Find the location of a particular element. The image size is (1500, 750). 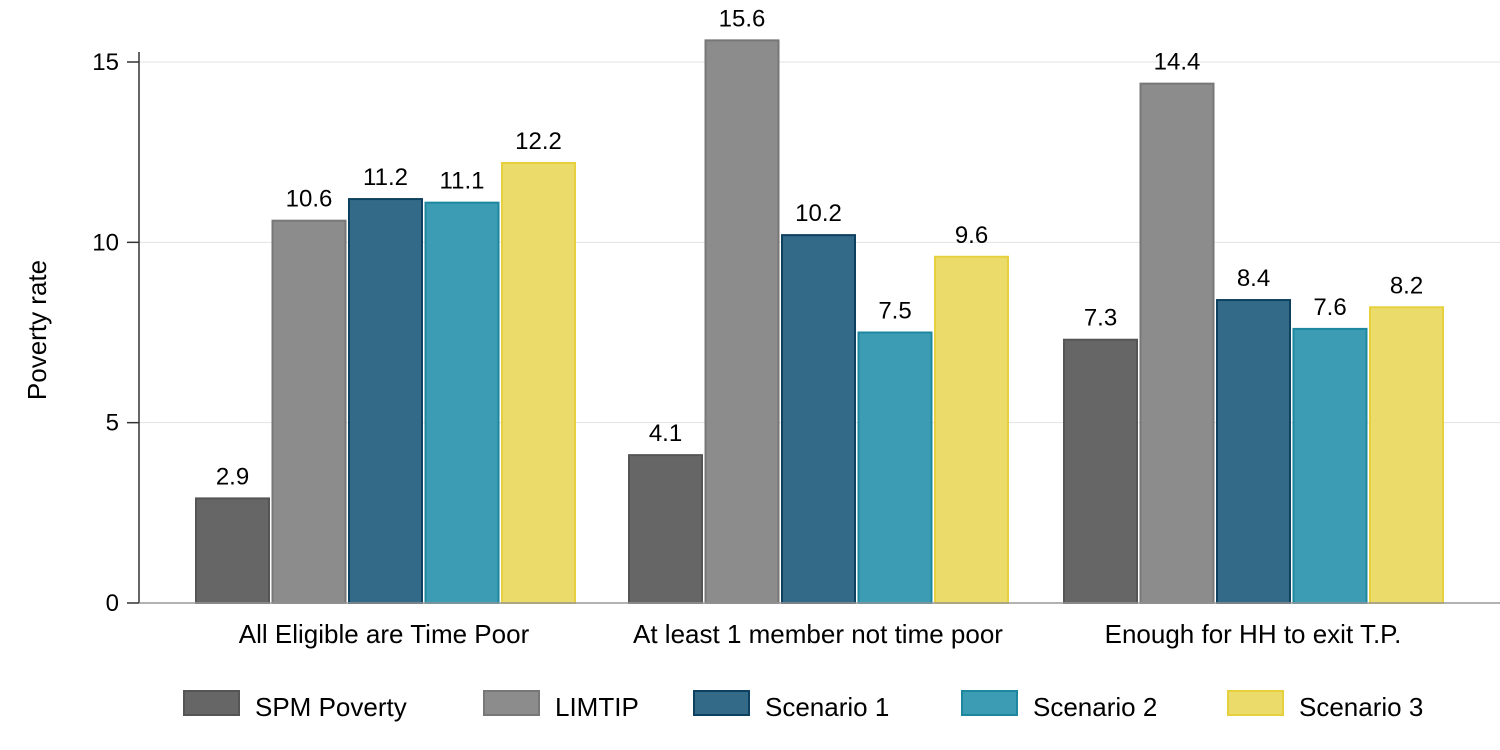

data-label: 2.9 is located at coordinates (232, 476).